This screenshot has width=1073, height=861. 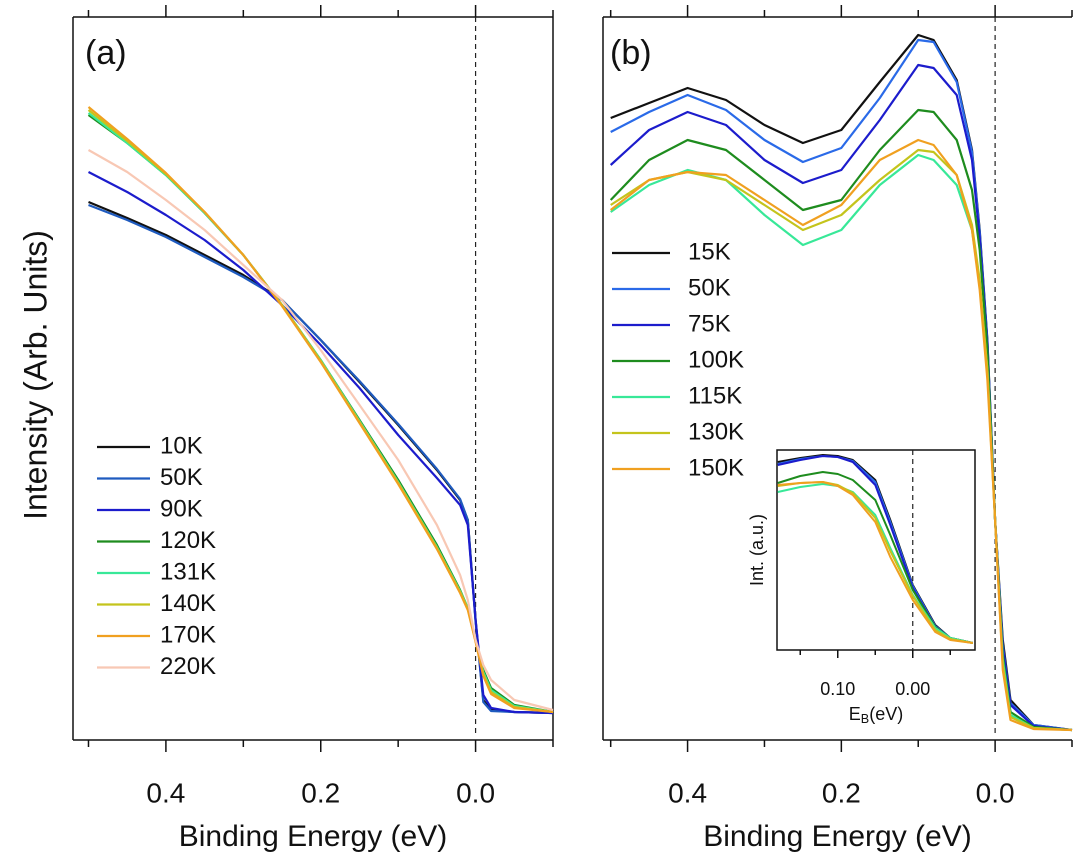 What do you see at coordinates (716, 467) in the screenshot?
I see `legend-label: 150K` at bounding box center [716, 467].